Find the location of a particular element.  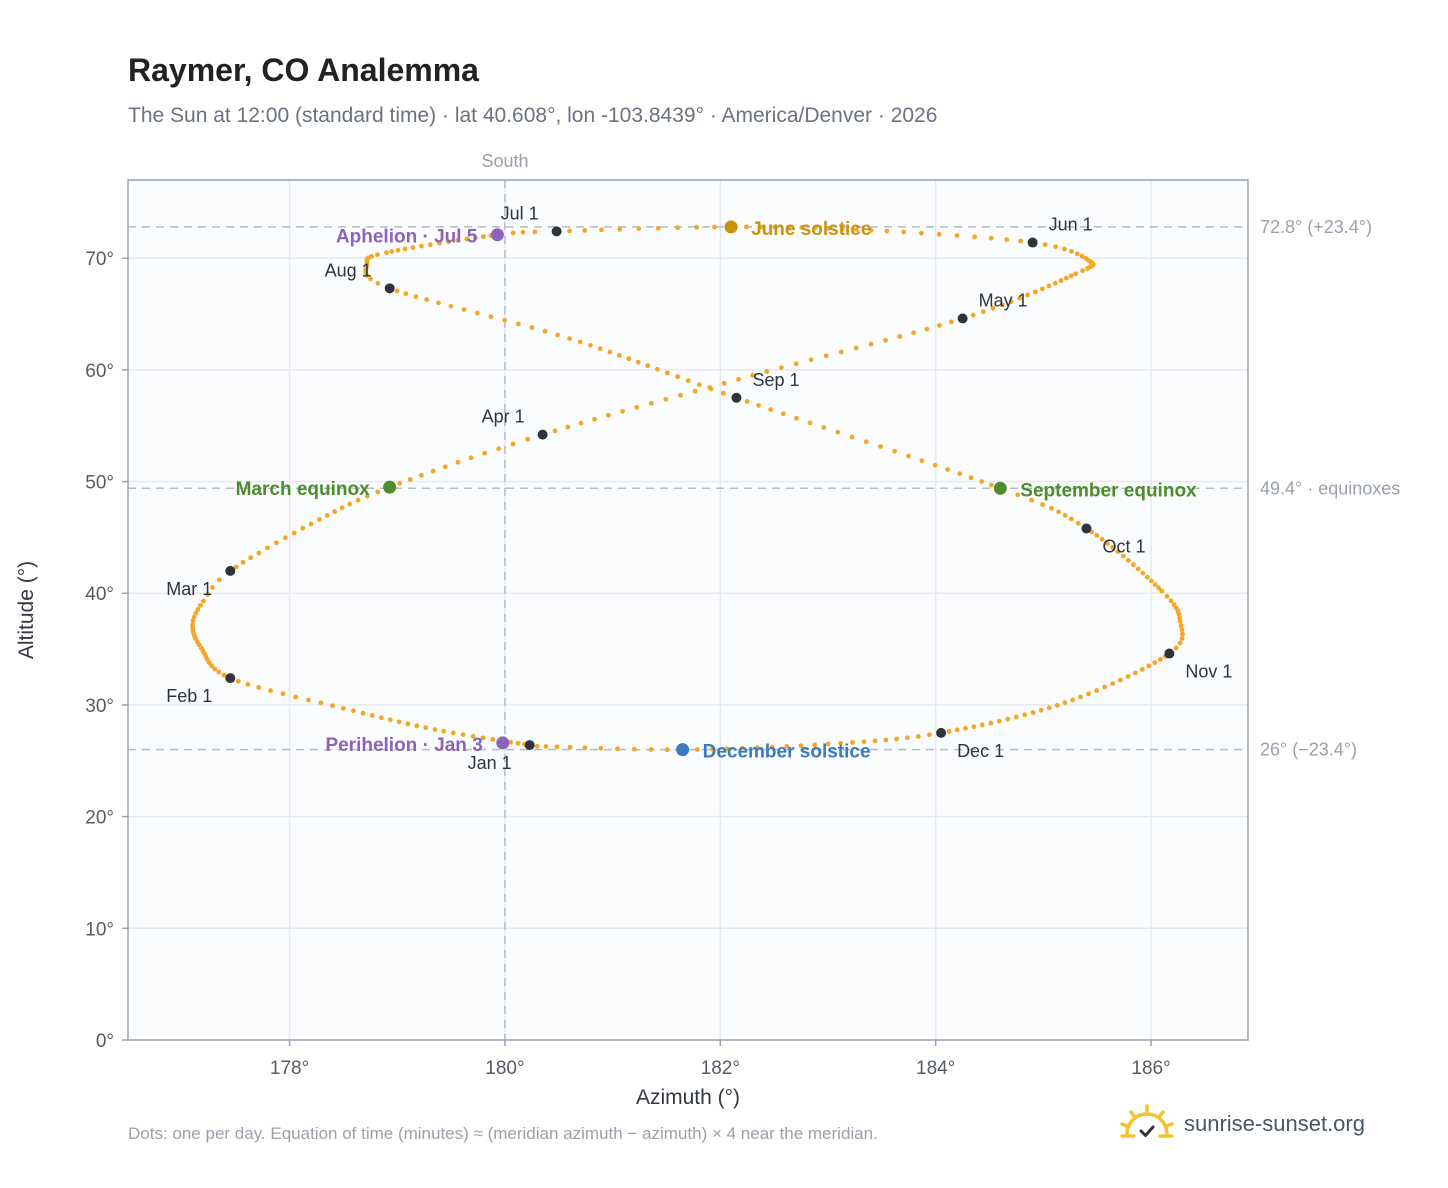

month-marker-label: Sep 1 is located at coordinates (775, 380).